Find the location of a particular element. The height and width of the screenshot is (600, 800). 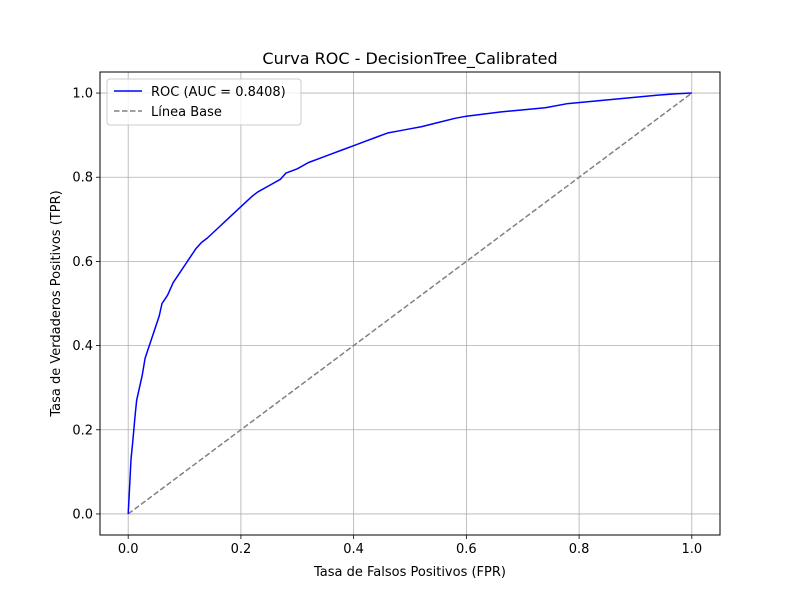

y-tick-label: 0.8 is located at coordinates (82, 178).